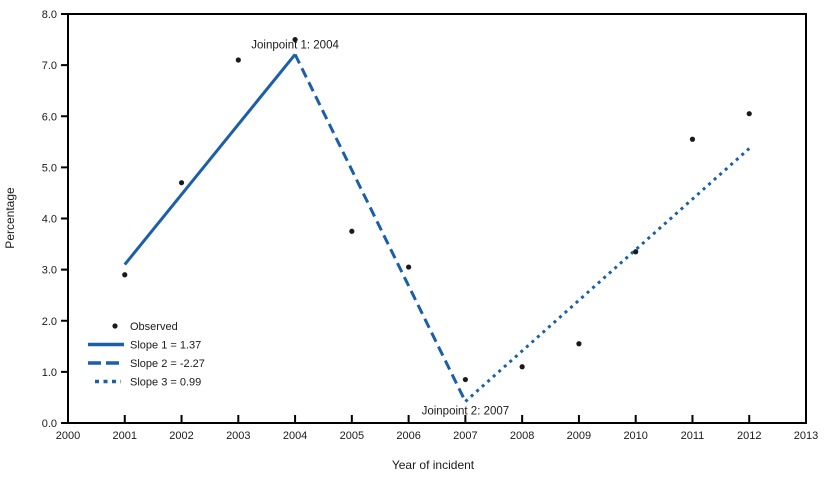 Image resolution: width=826 pixels, height=482 pixels. Describe the element at coordinates (238, 436) in the screenshot. I see `x-tick-label: 2003` at that location.